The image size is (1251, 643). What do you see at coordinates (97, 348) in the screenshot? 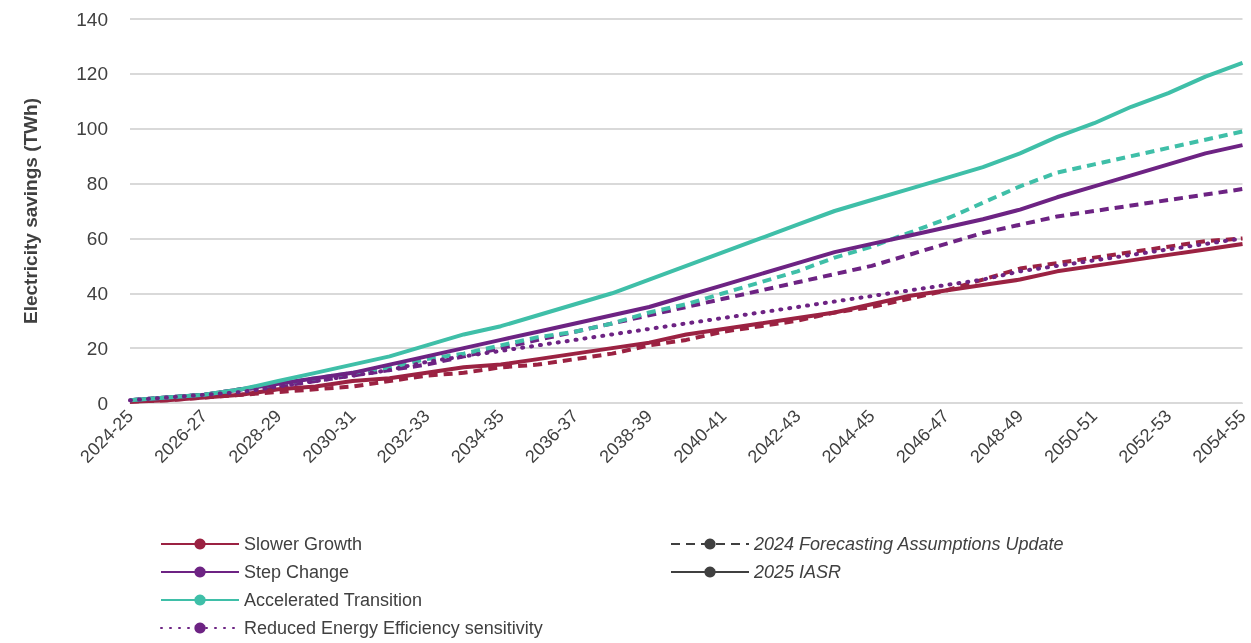
I see `y-tick-label: 20` at bounding box center [97, 348].